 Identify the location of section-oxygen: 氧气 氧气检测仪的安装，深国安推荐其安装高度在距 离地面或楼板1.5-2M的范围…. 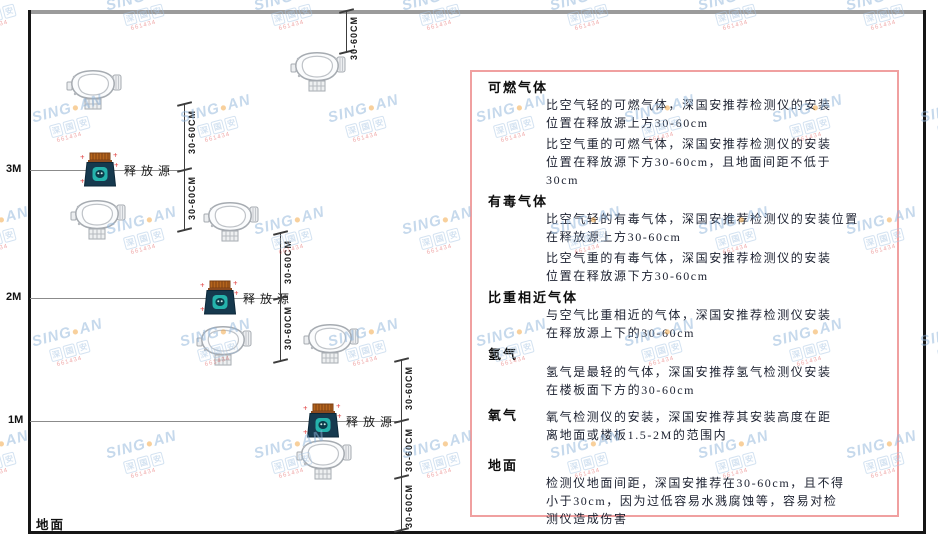
(686, 426).